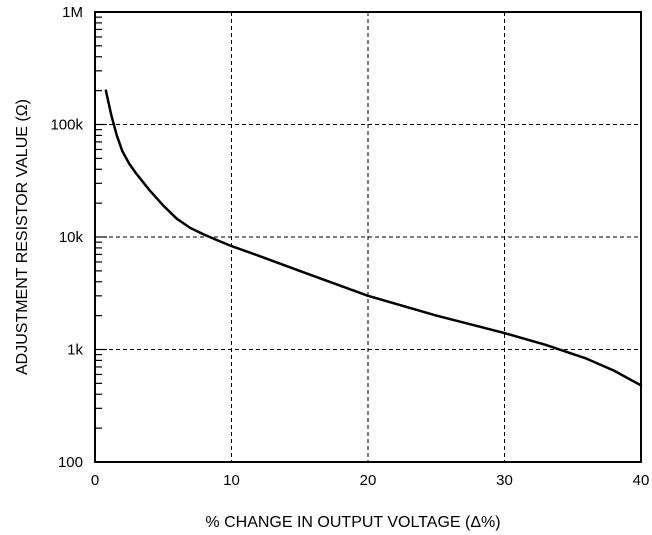  What do you see at coordinates (641, 480) in the screenshot?
I see `x-tick-label: 40` at bounding box center [641, 480].